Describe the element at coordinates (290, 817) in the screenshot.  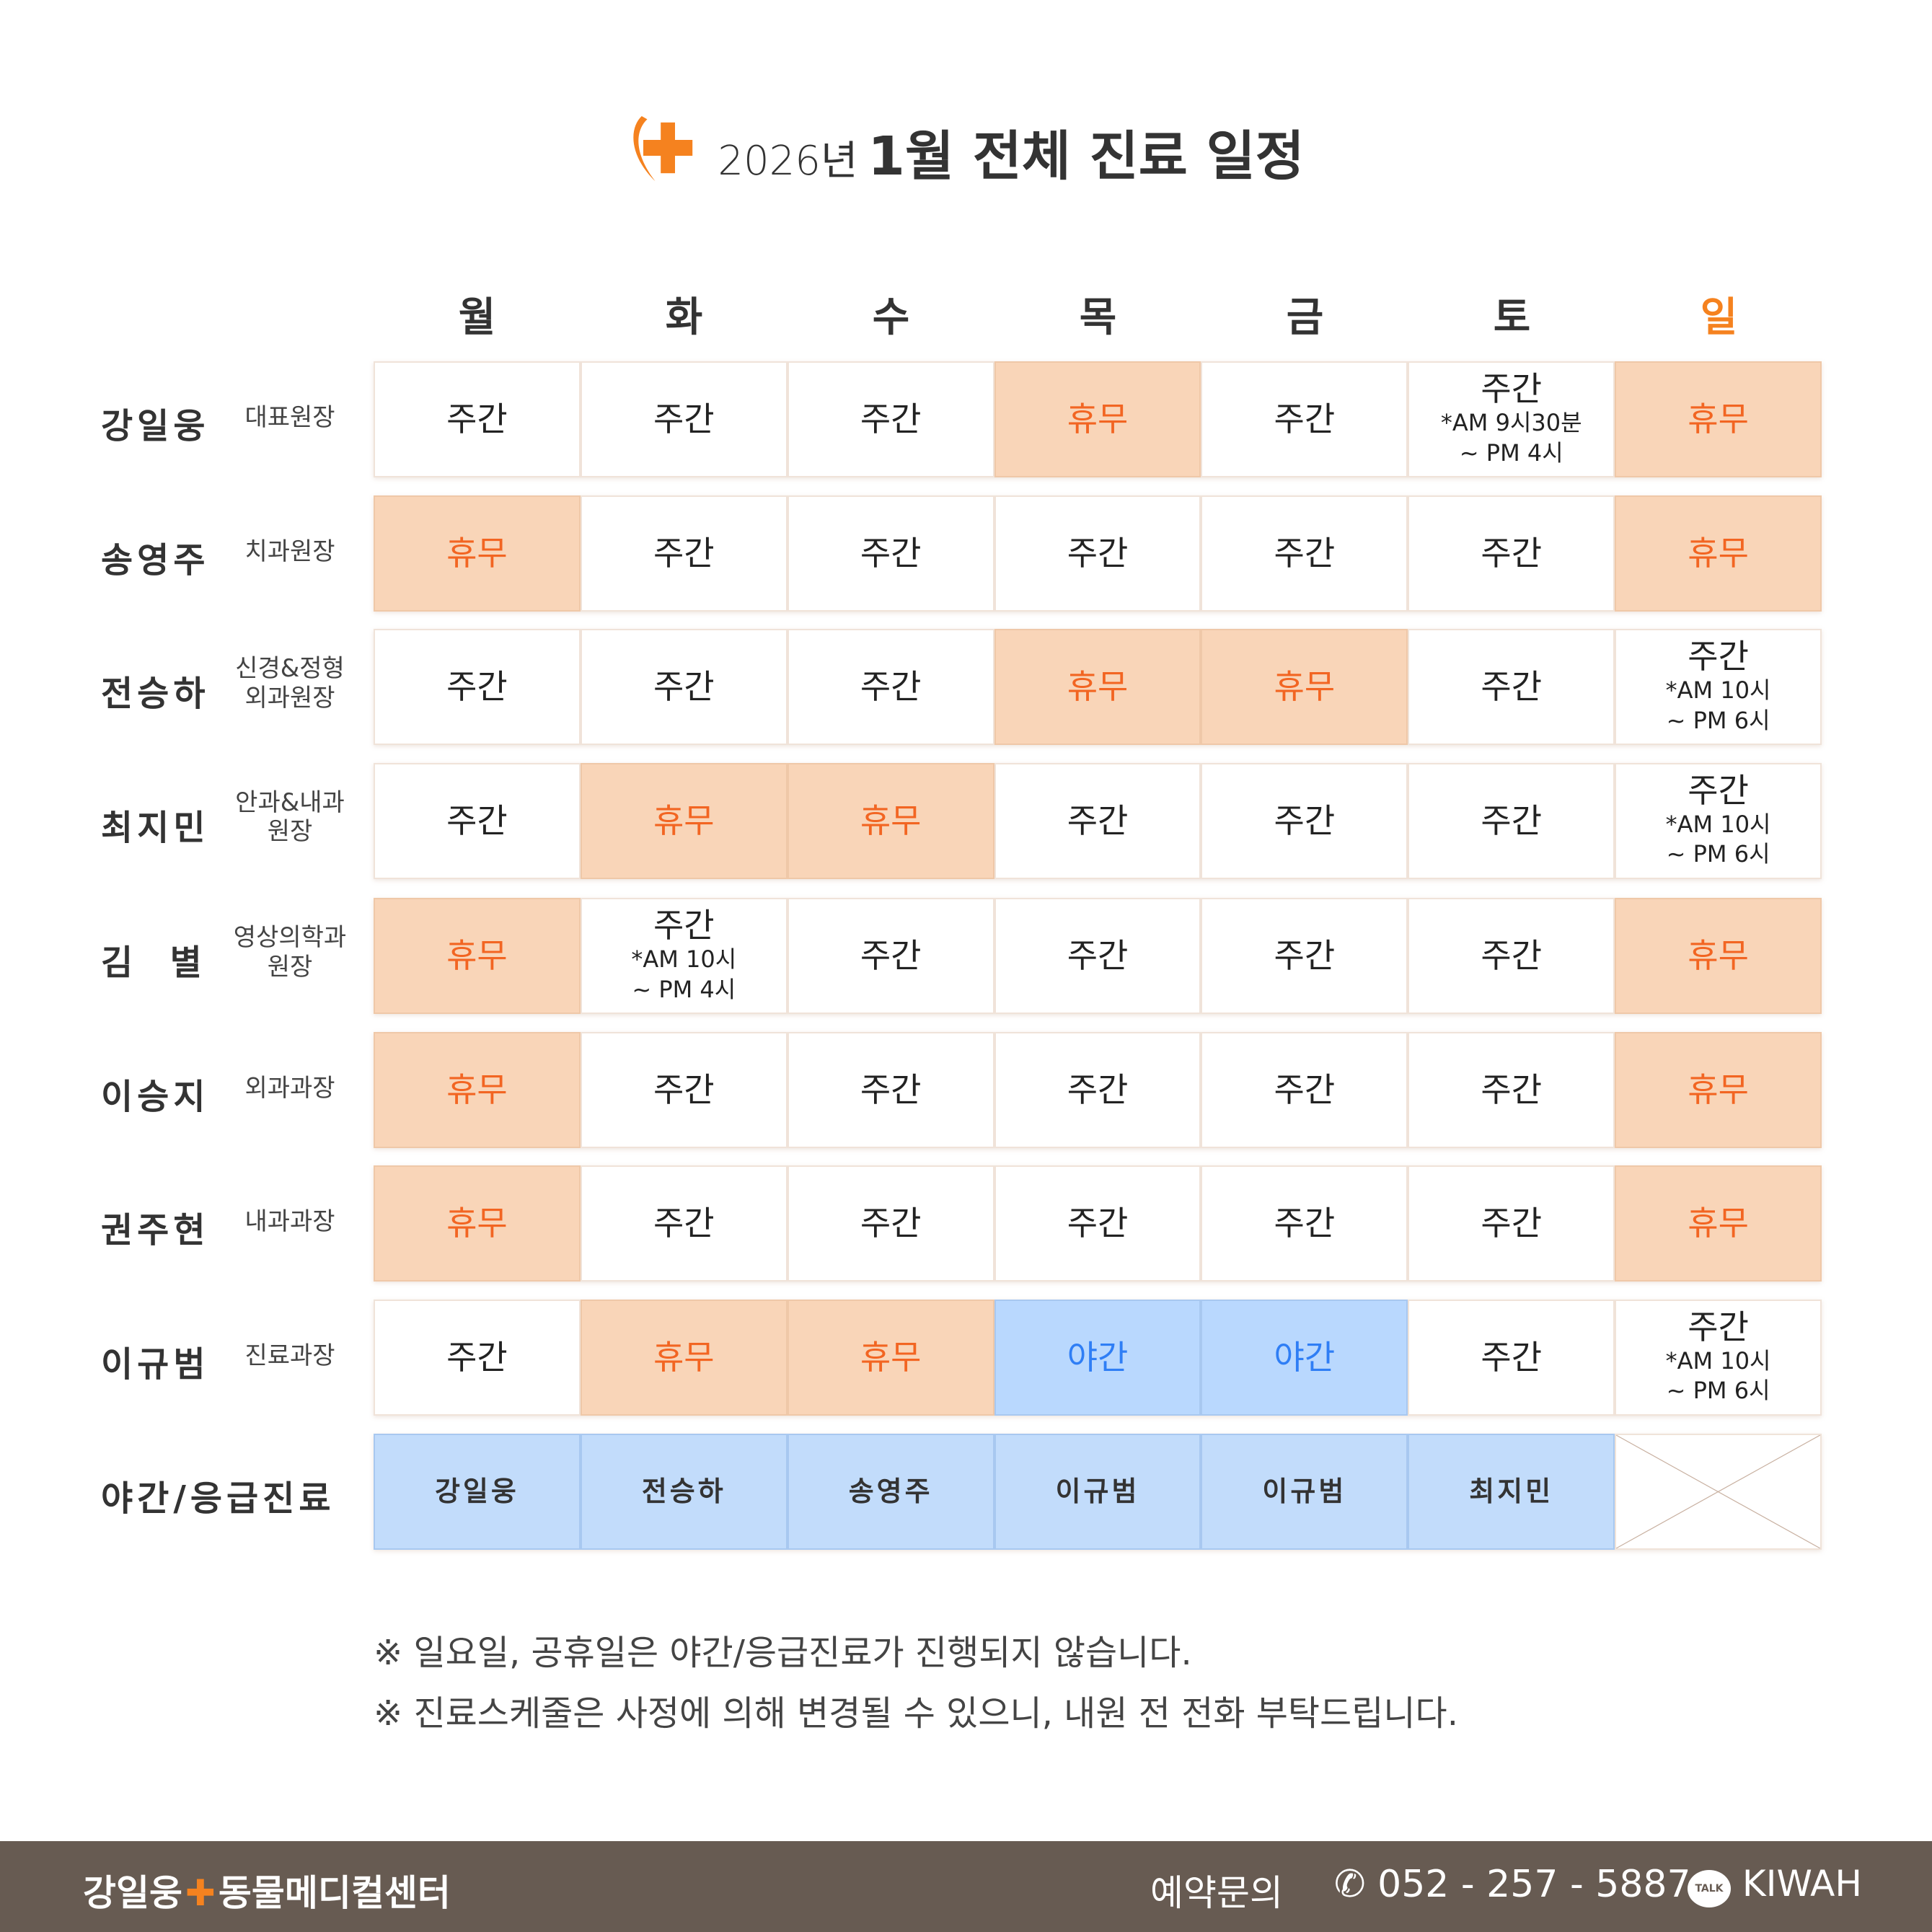
I see `doctor-role: 안과&내과 원장` at that location.